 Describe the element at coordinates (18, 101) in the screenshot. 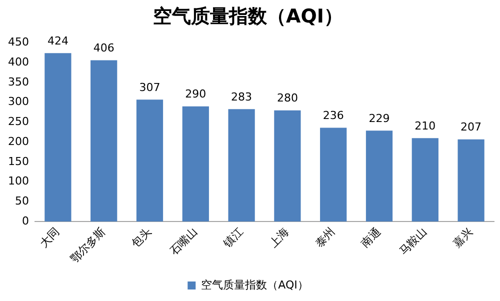

I see `y-tick-label: 300` at that location.